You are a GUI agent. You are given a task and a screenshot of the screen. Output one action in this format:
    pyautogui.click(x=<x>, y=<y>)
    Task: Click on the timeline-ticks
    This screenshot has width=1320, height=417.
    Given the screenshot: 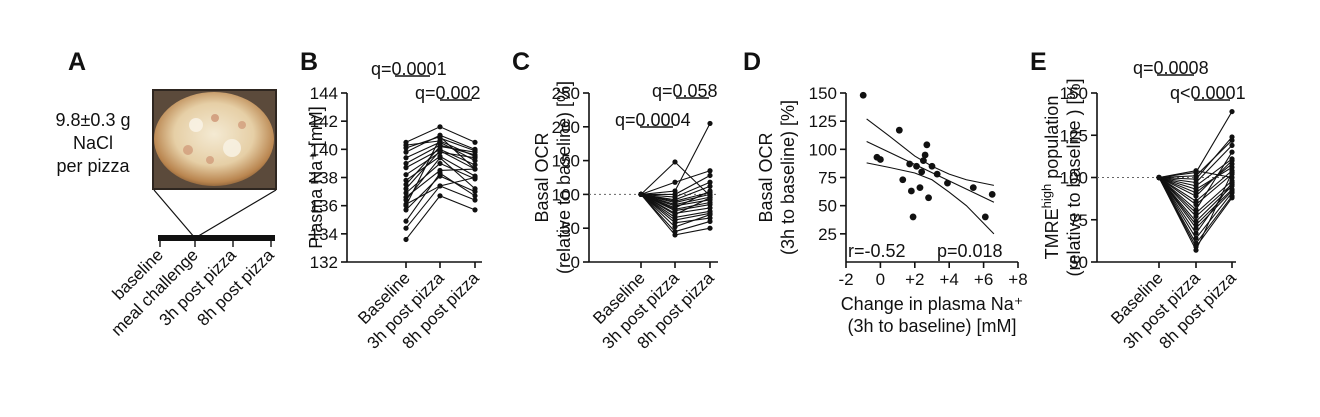 What is the action you would take?
    pyautogui.click(x=215, y=244)
    